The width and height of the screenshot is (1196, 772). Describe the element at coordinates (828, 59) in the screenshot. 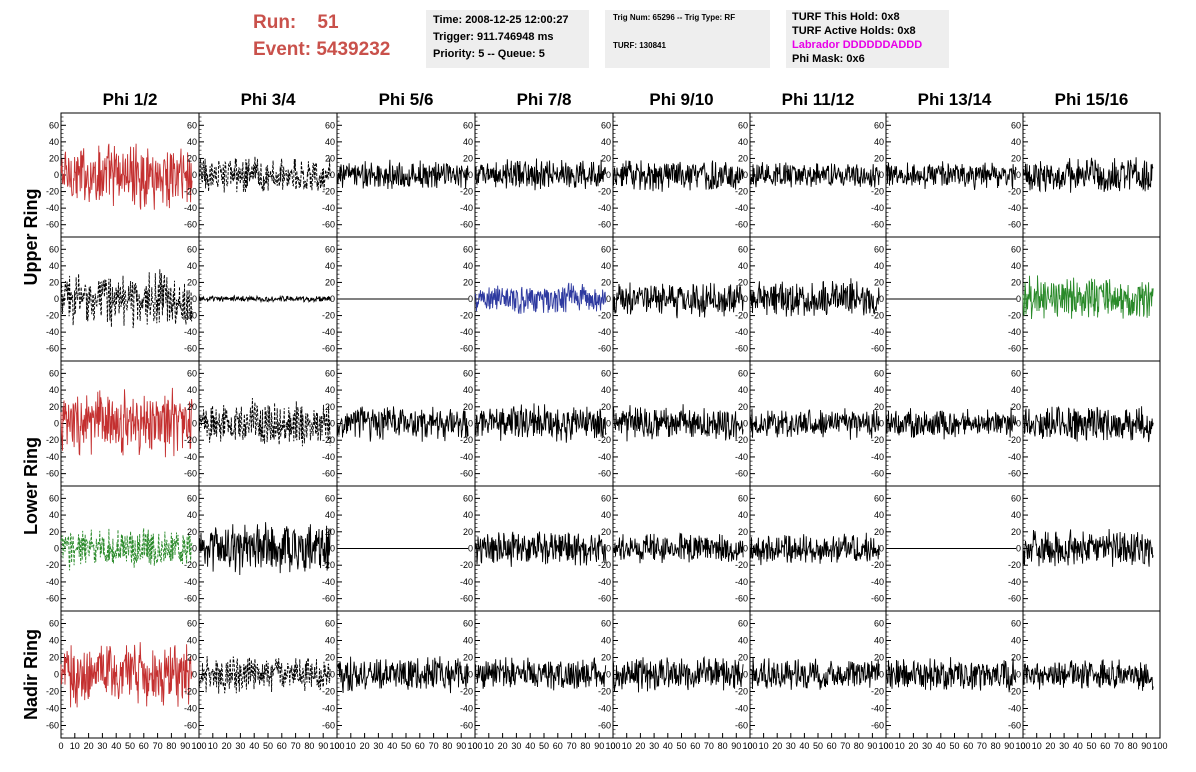

I see `phi-mask-text: Phi Mask: 0x6` at that location.